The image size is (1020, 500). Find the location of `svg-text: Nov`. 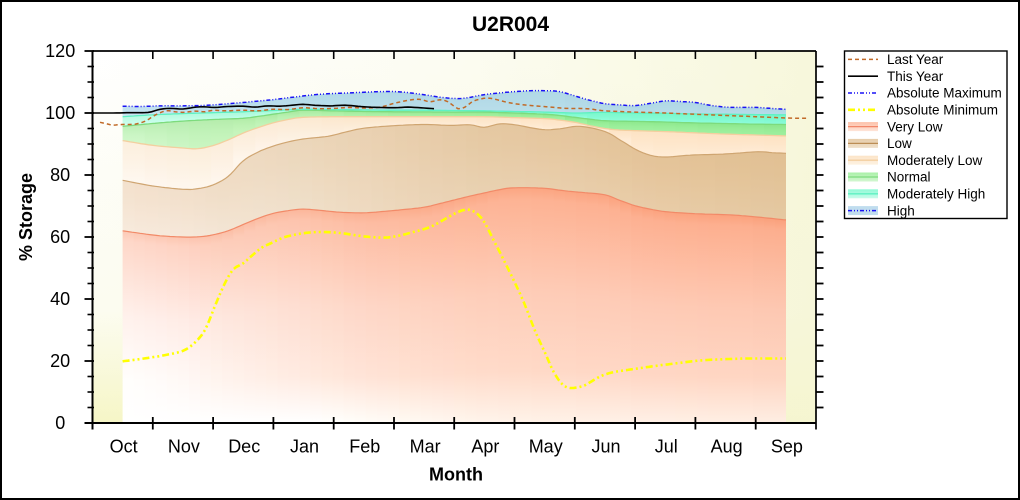

svg-text: Nov is located at coordinates (184, 447).